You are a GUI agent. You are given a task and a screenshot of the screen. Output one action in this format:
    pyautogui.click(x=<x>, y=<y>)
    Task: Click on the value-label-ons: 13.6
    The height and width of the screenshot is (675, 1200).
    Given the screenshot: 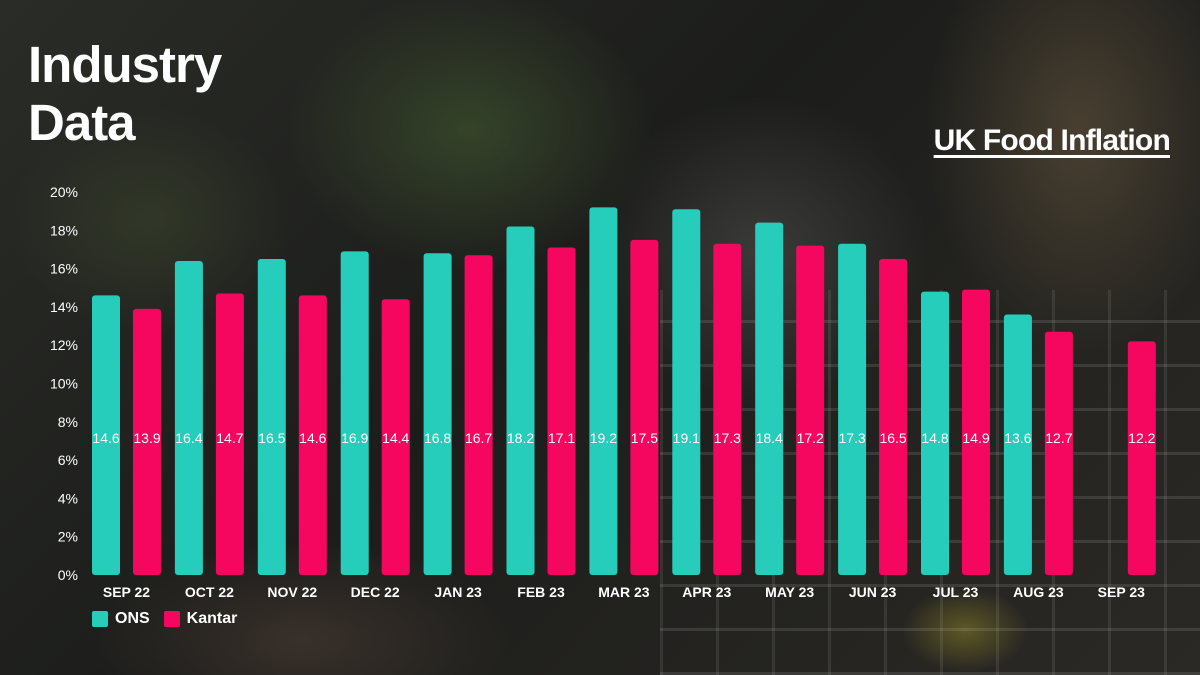 What is the action you would take?
    pyautogui.click(x=1017, y=438)
    